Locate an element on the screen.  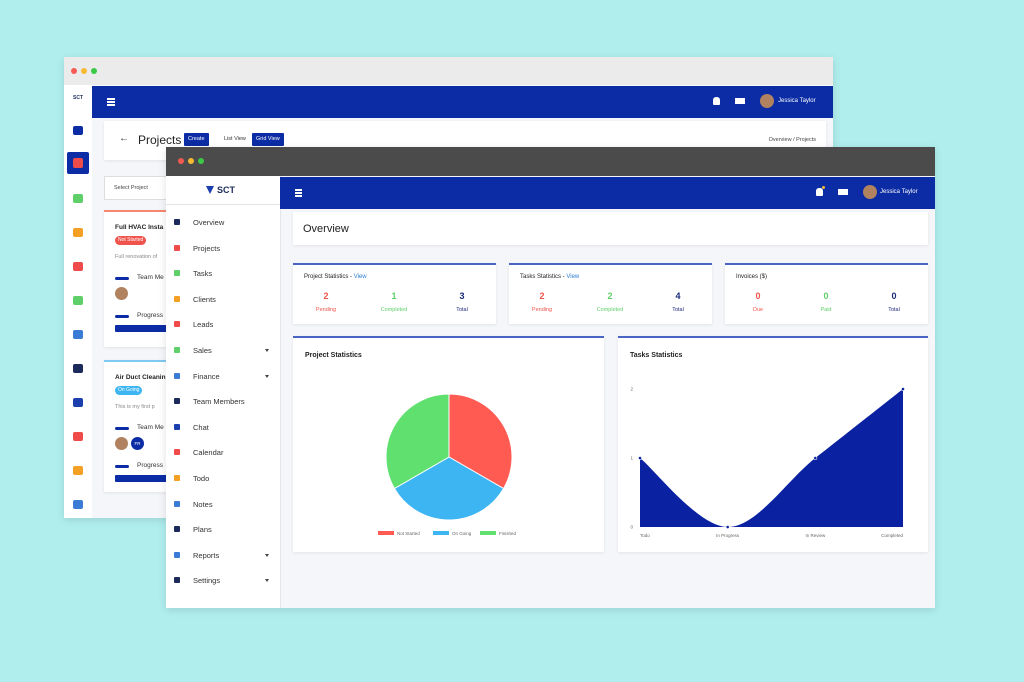
x-tick-label: In Review is located at coordinates (815, 535).